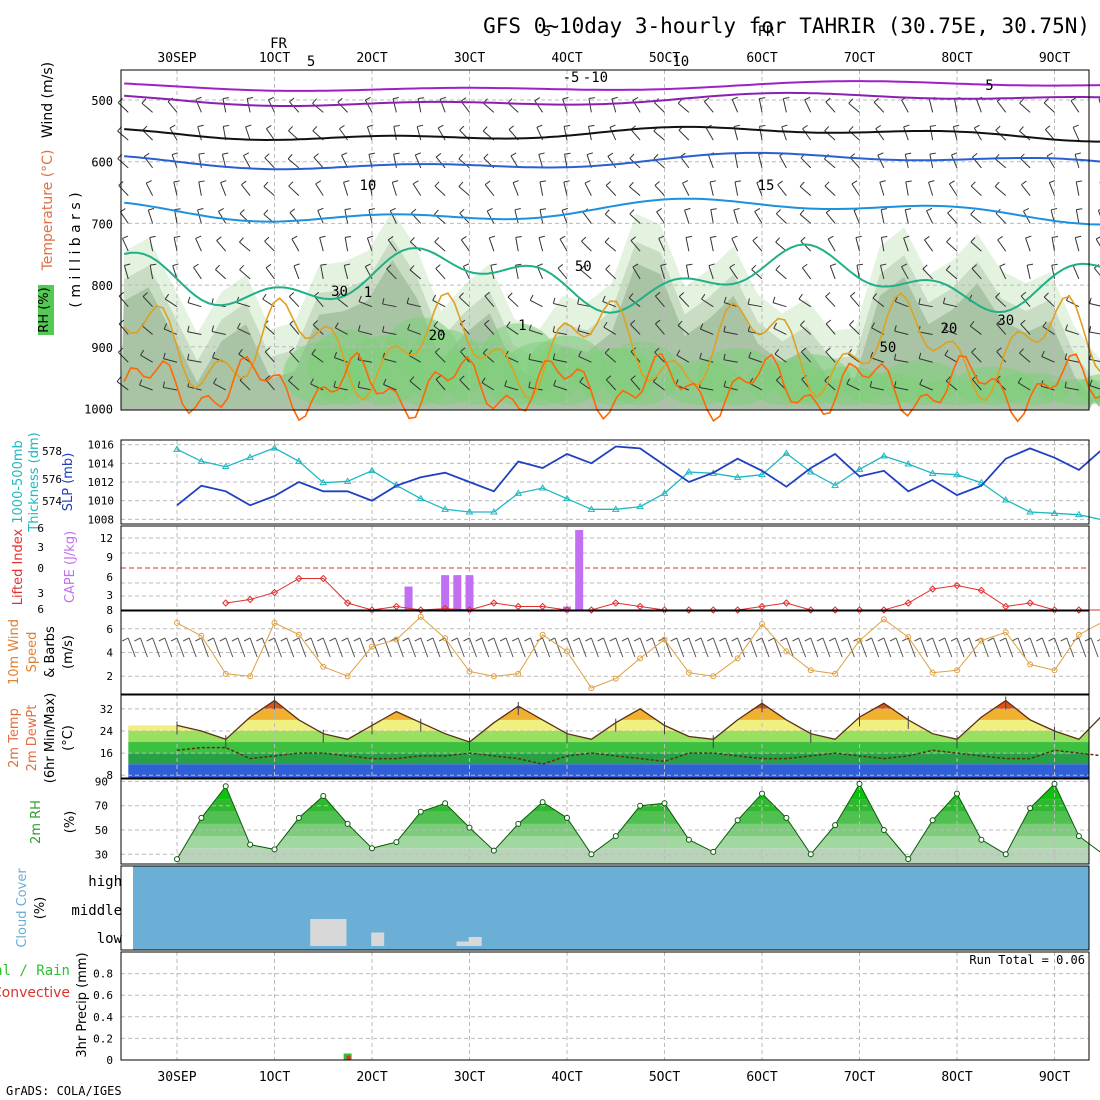  I want to click on date-label-top: 6OCT, so click(761, 58).